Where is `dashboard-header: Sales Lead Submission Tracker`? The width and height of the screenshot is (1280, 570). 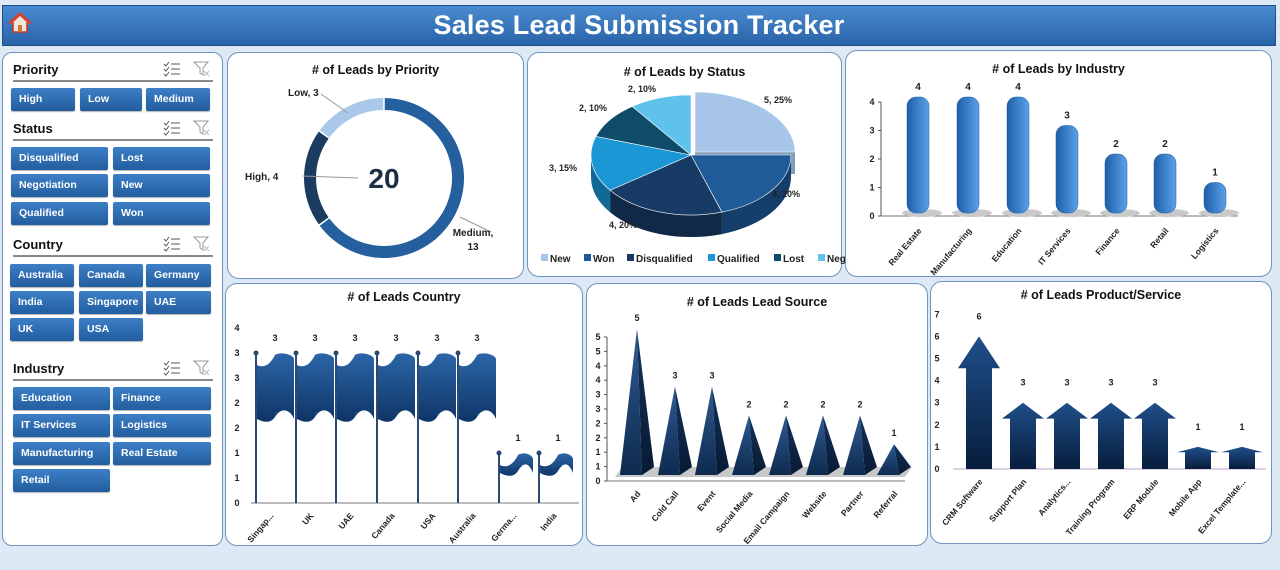 dashboard-header: Sales Lead Submission Tracker is located at coordinates (639, 25).